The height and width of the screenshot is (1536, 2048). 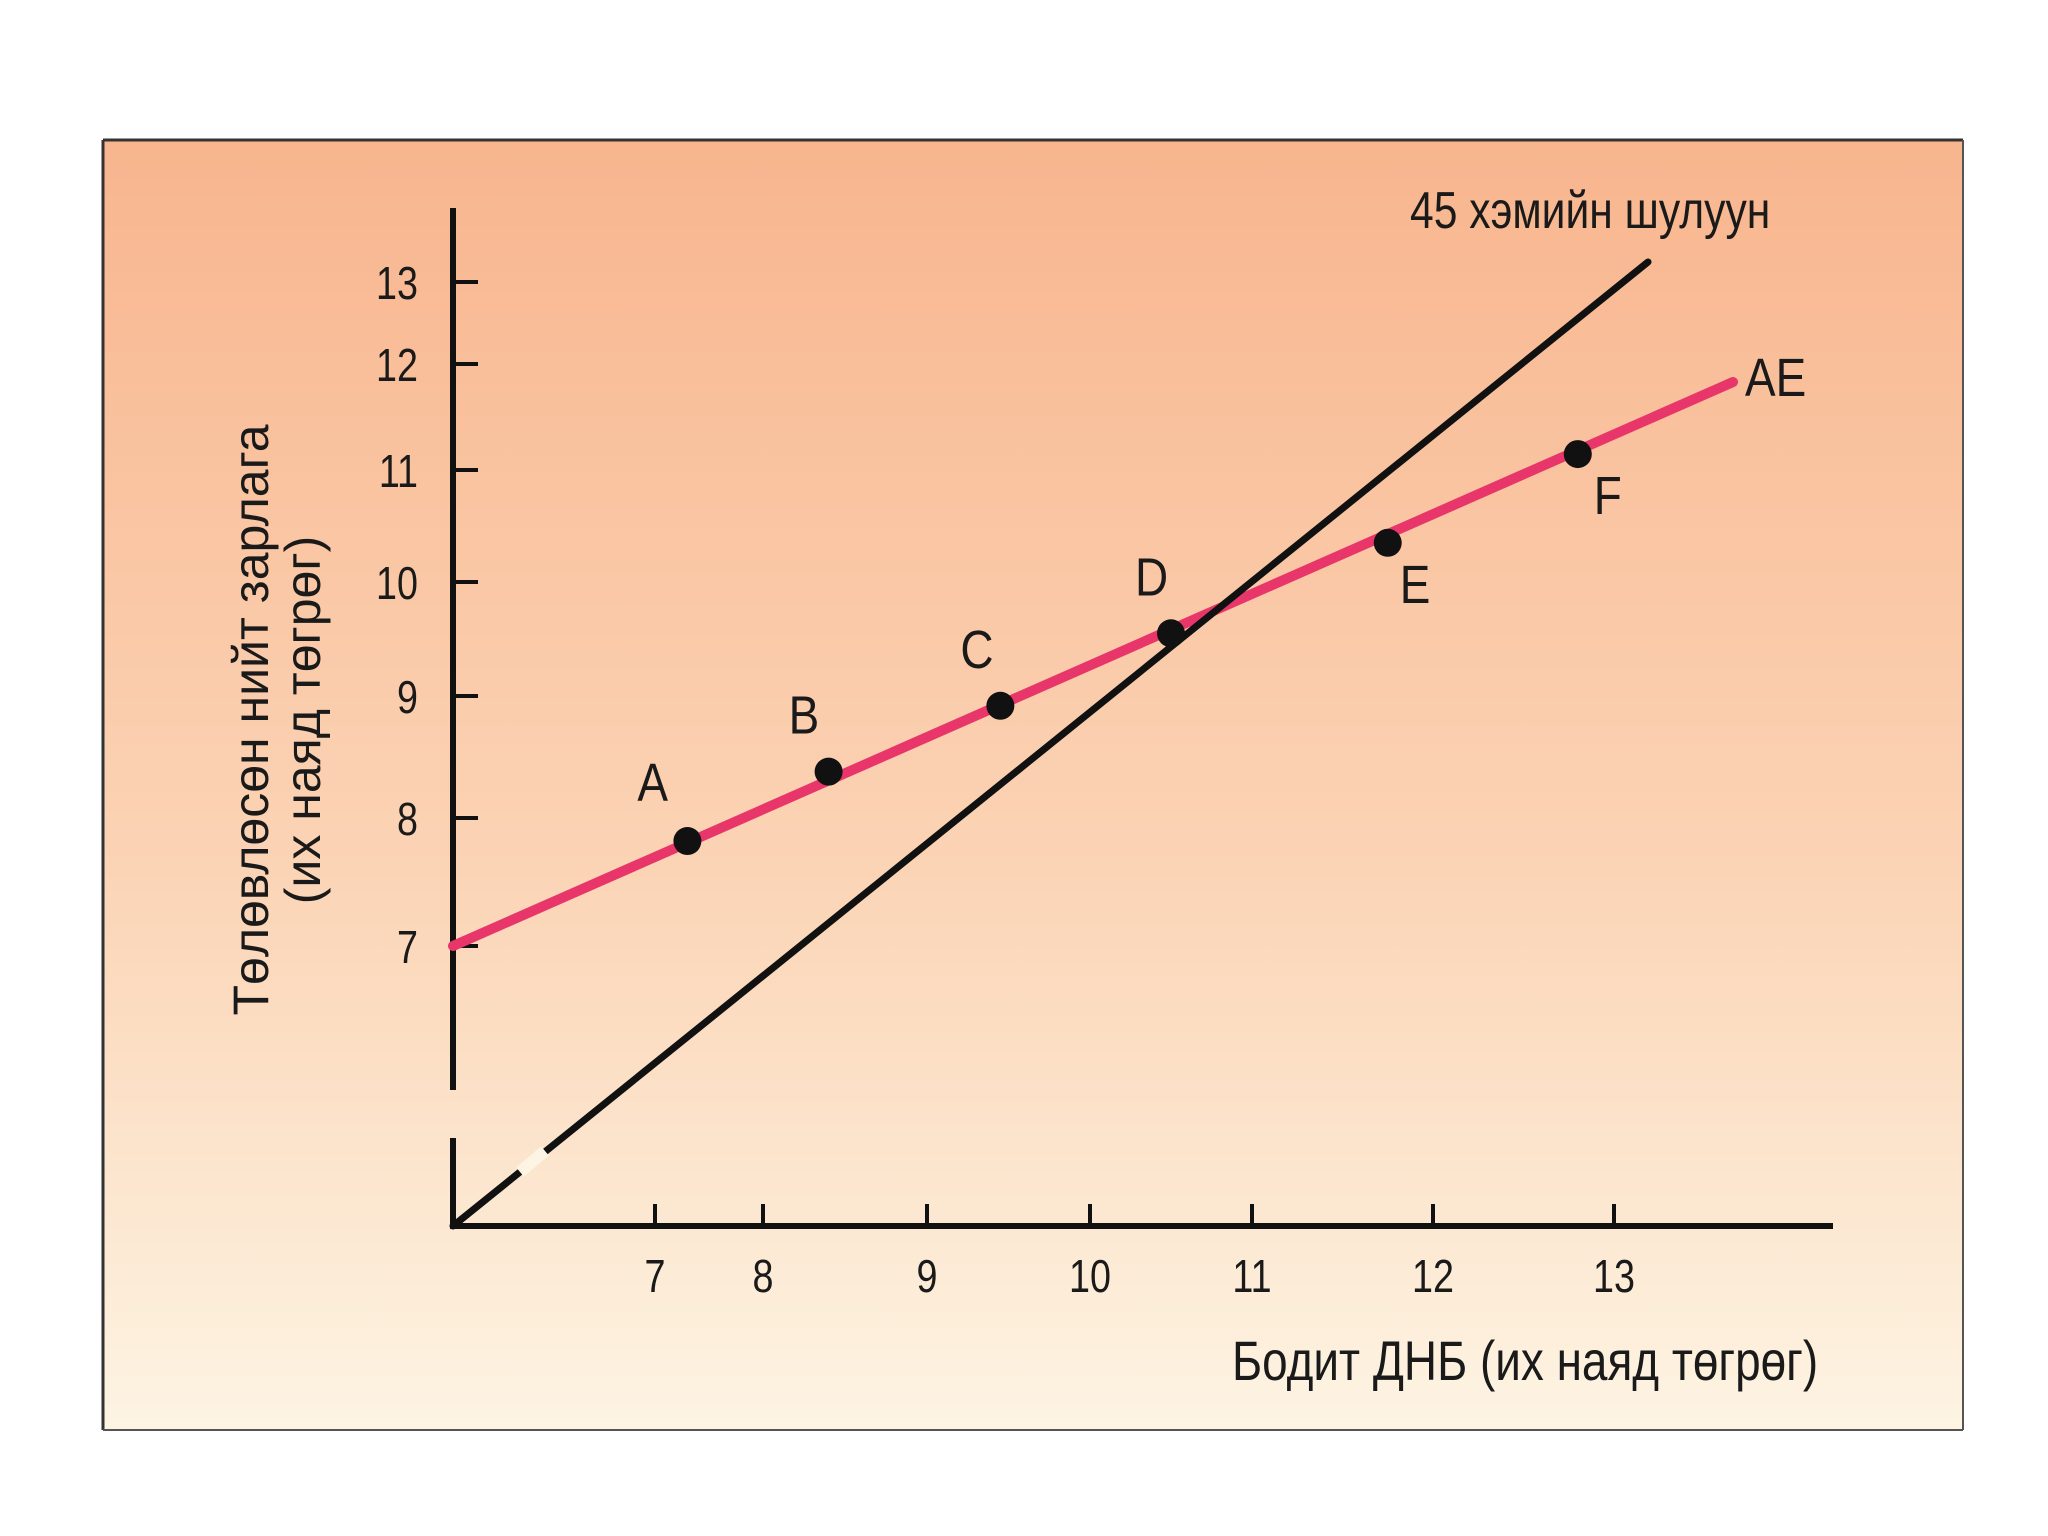 I want to click on x-tick-label-13: 13, so click(x=1614, y=1275).